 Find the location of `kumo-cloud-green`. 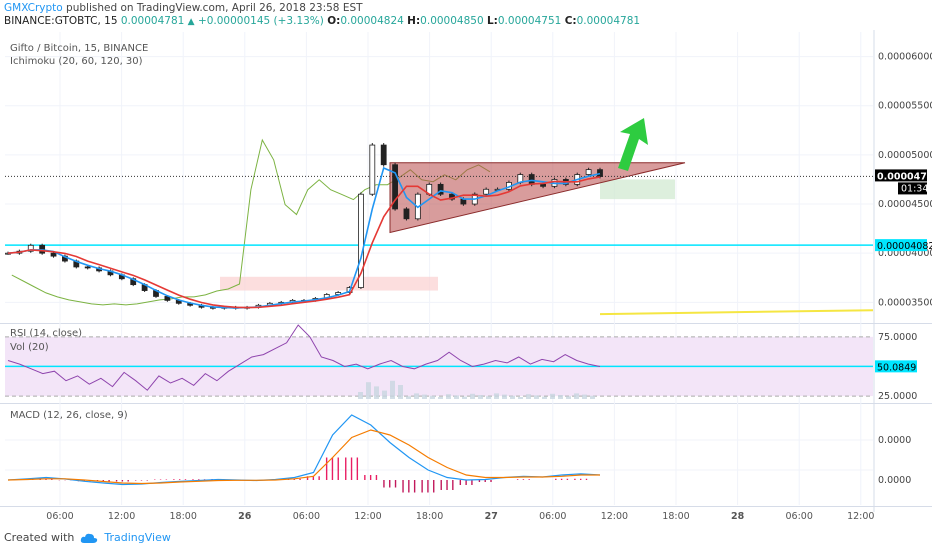

kumo-cloud-green is located at coordinates (637, 189).